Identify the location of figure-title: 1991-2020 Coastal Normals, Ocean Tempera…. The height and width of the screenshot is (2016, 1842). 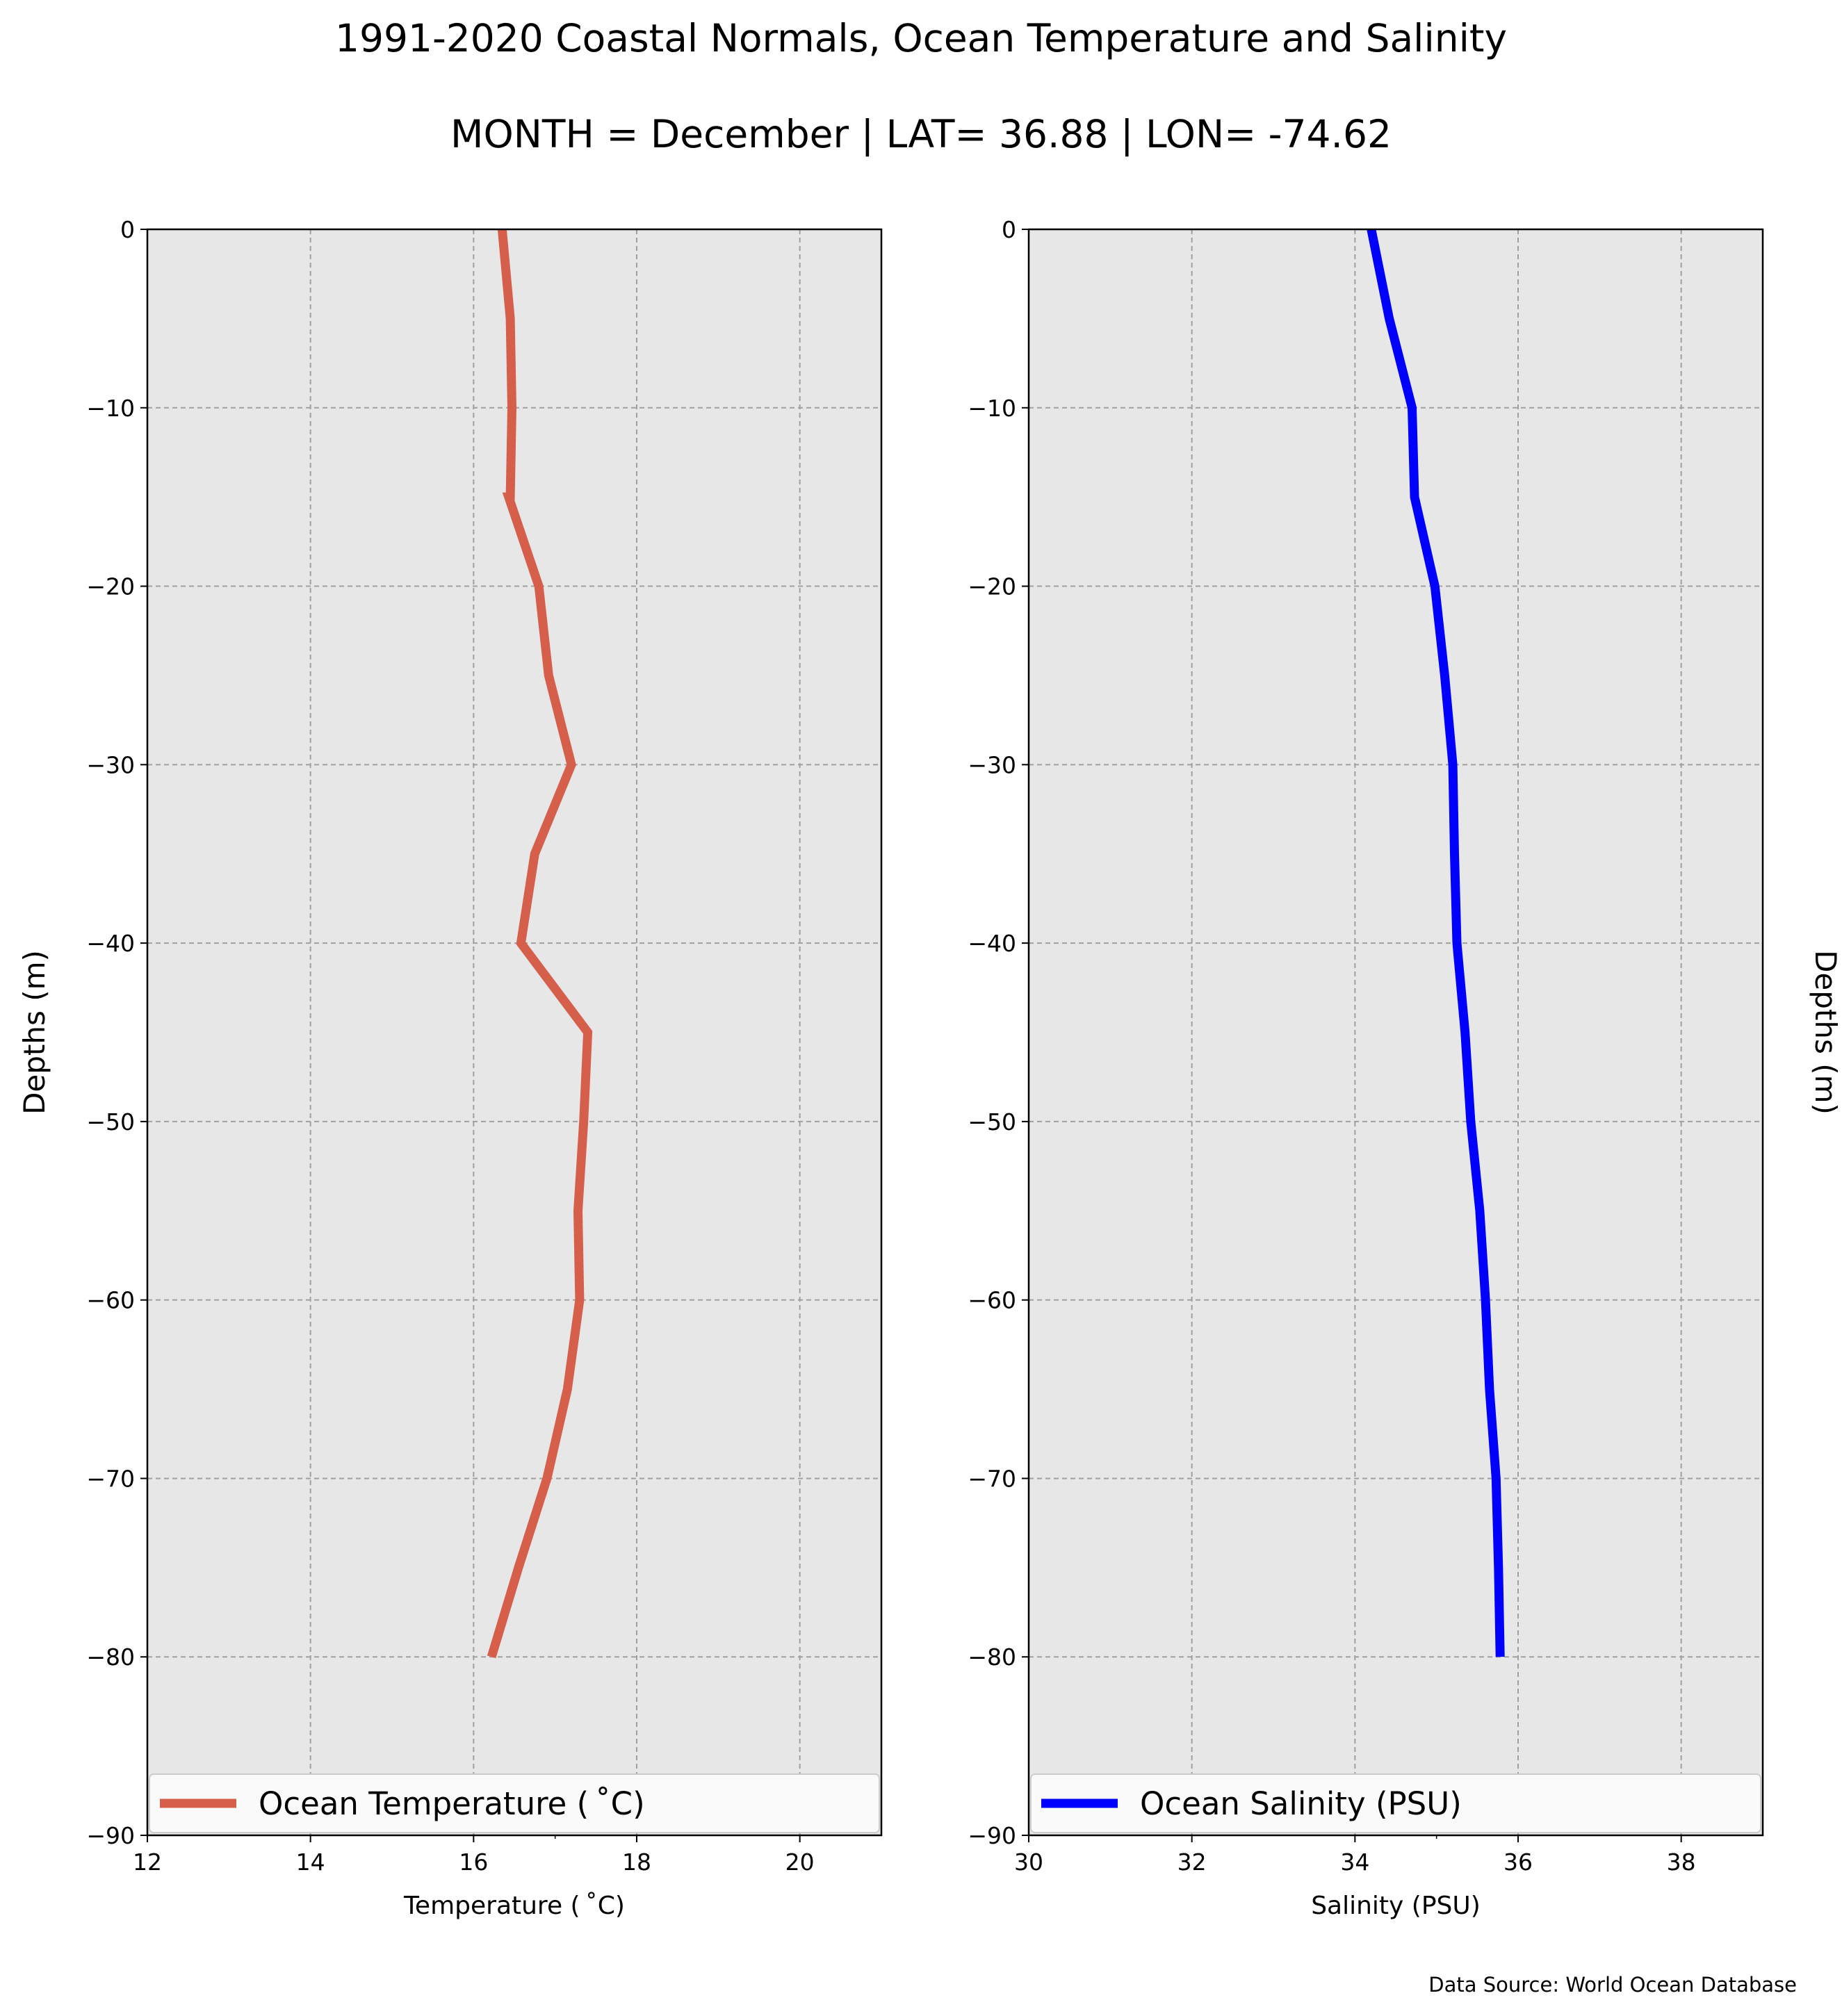
(921, 38).